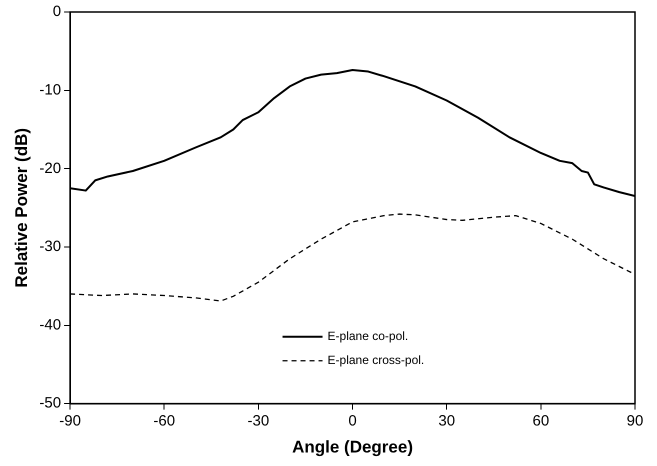  Describe the element at coordinates (259, 421) in the screenshot. I see `x-tick-label: -30` at that location.